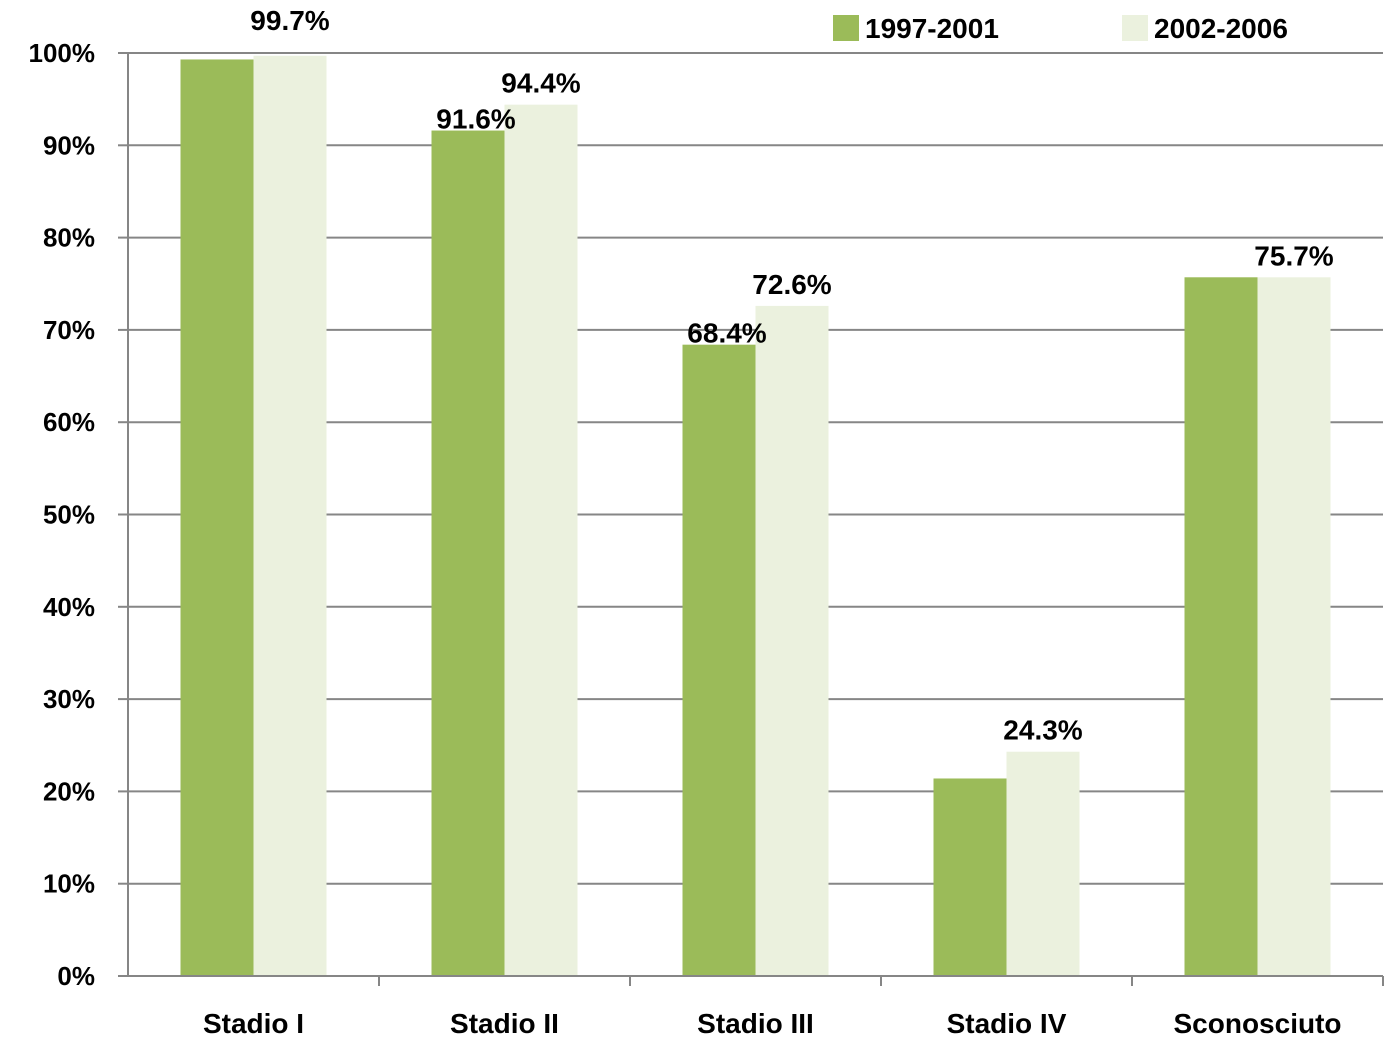  I want to click on legend-label: 1997-2001, so click(932, 28).